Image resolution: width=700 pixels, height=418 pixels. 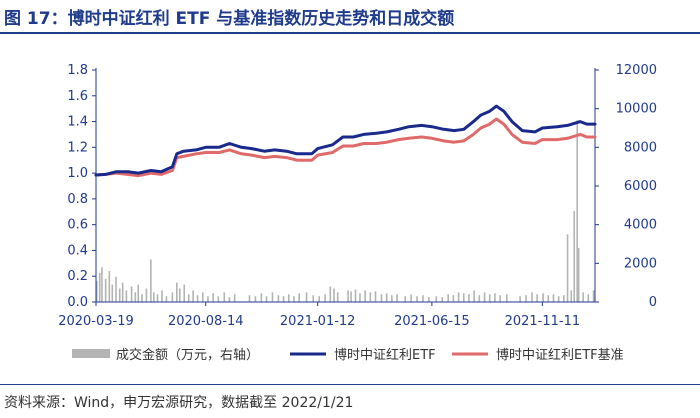 I want to click on left-tick-label: 1.4, so click(x=77, y=122).